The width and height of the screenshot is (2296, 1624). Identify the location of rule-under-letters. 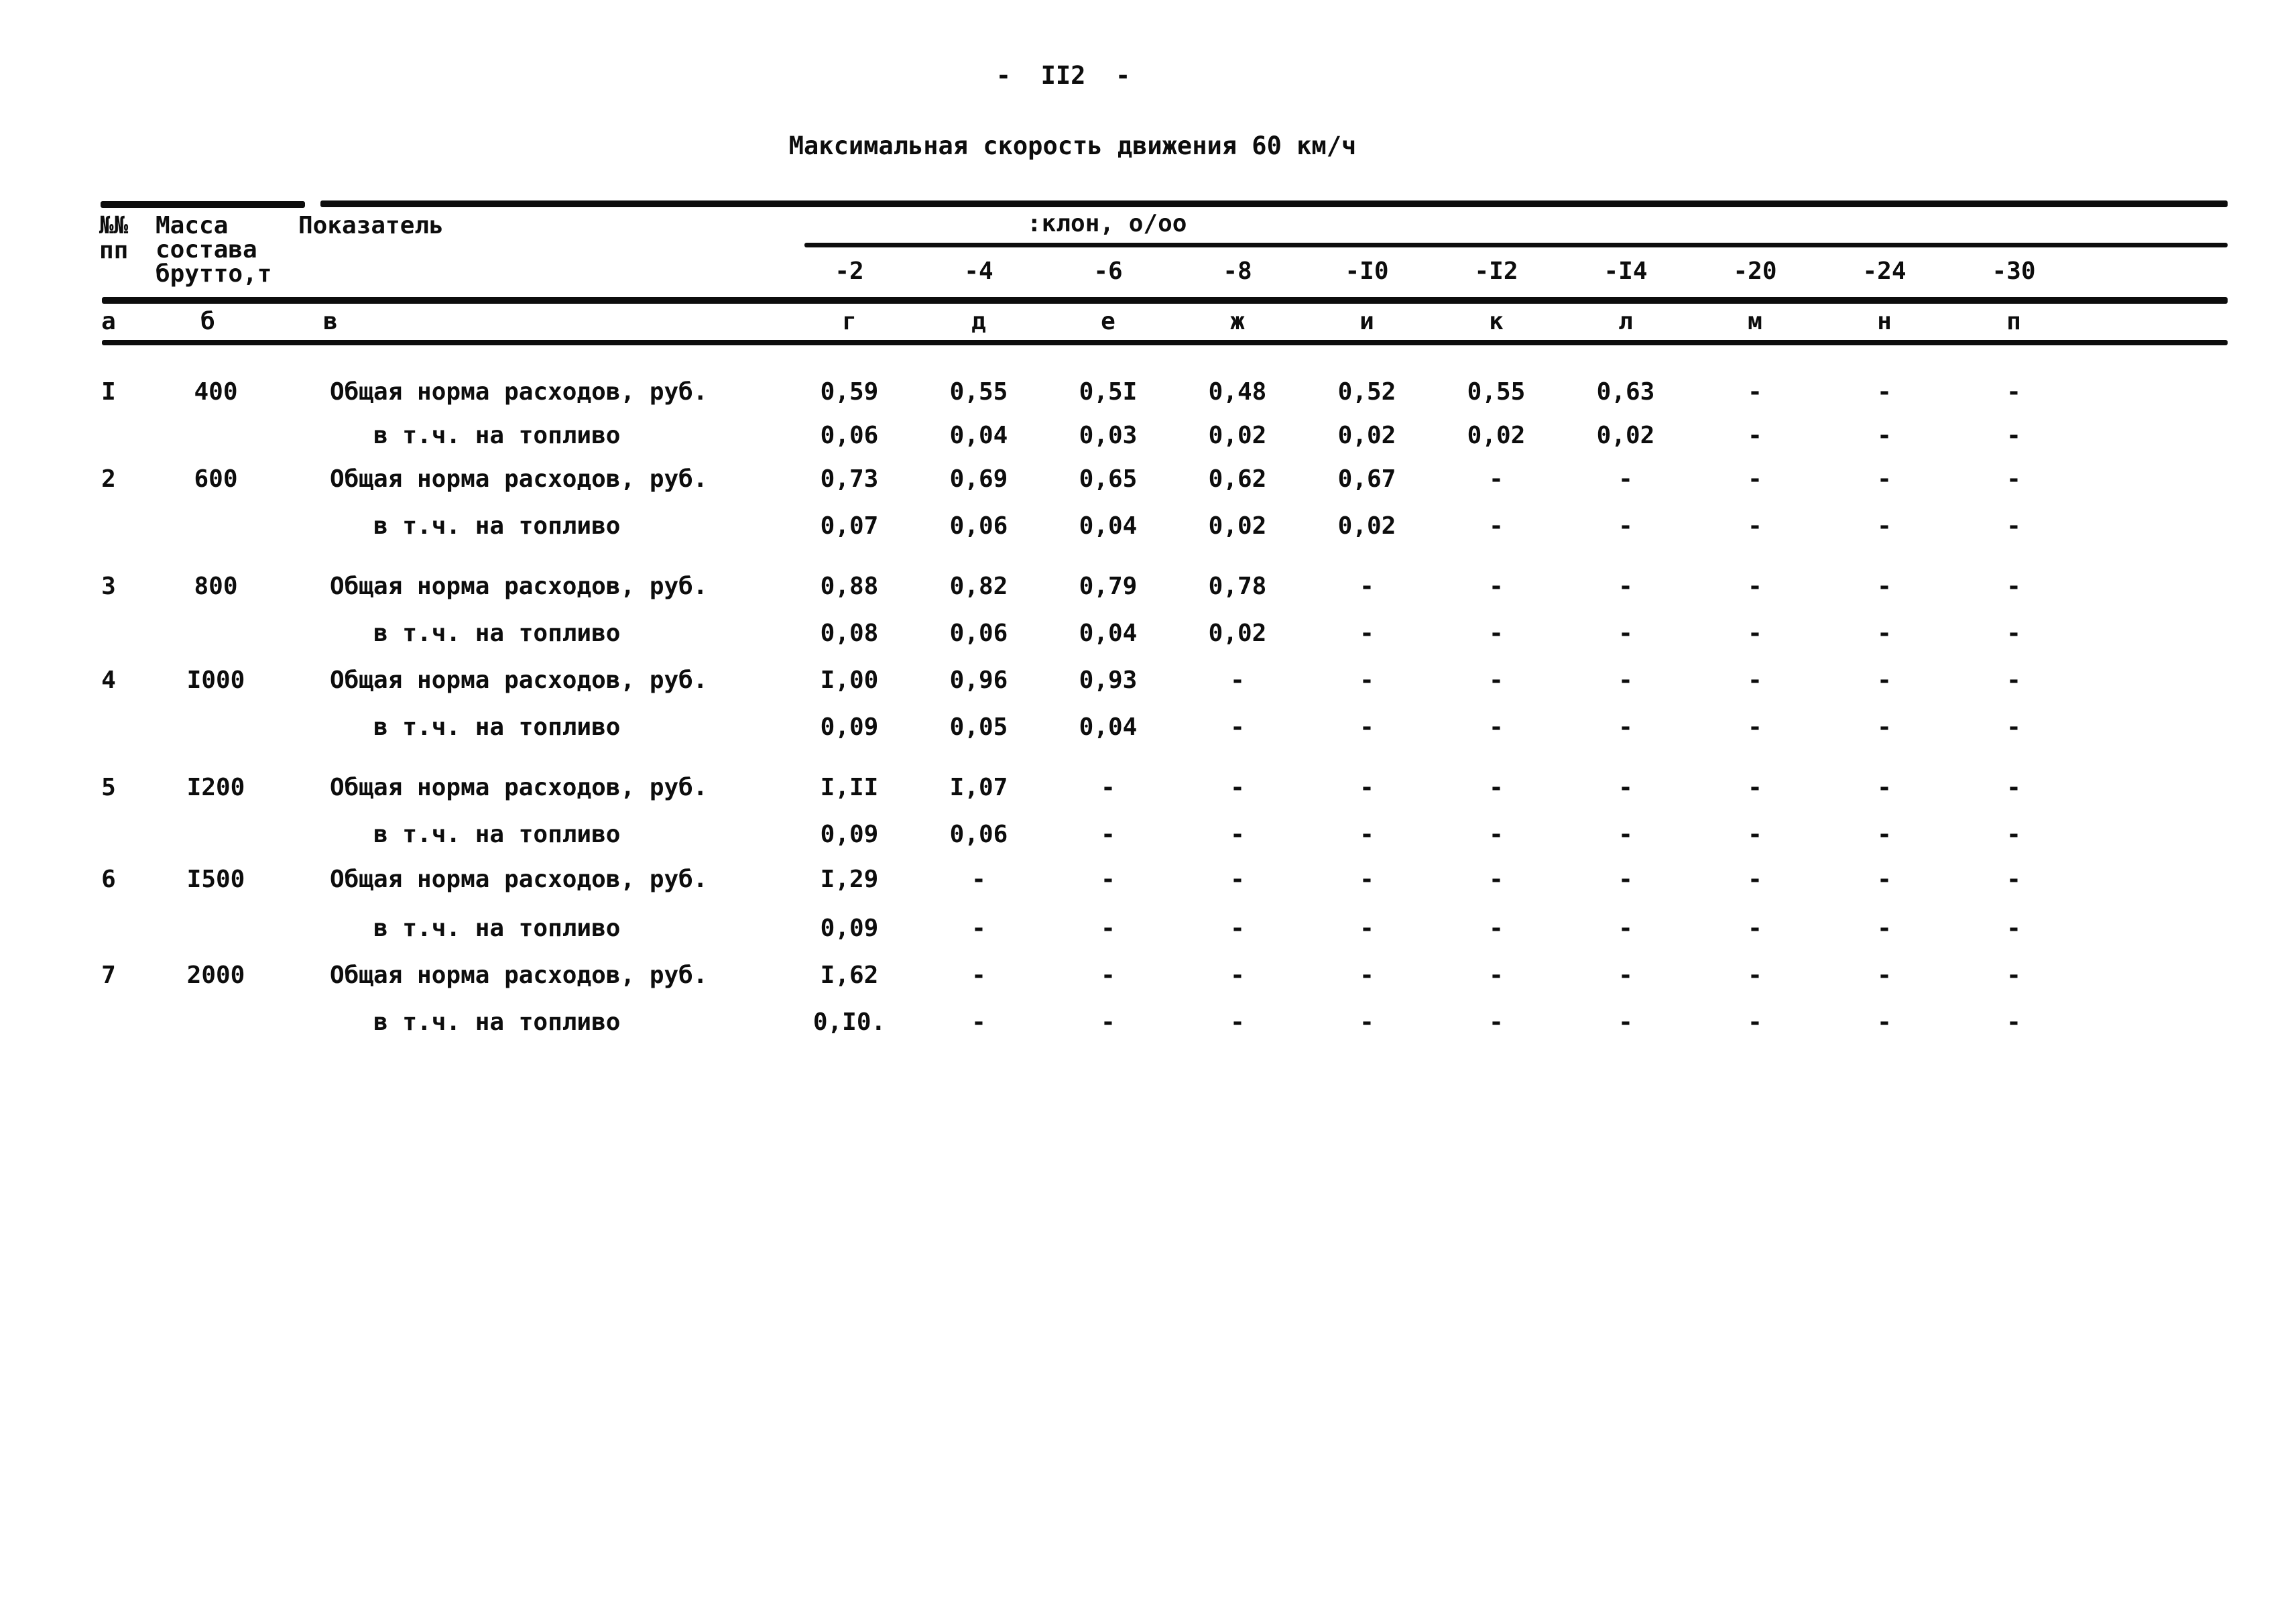
(1165, 342).